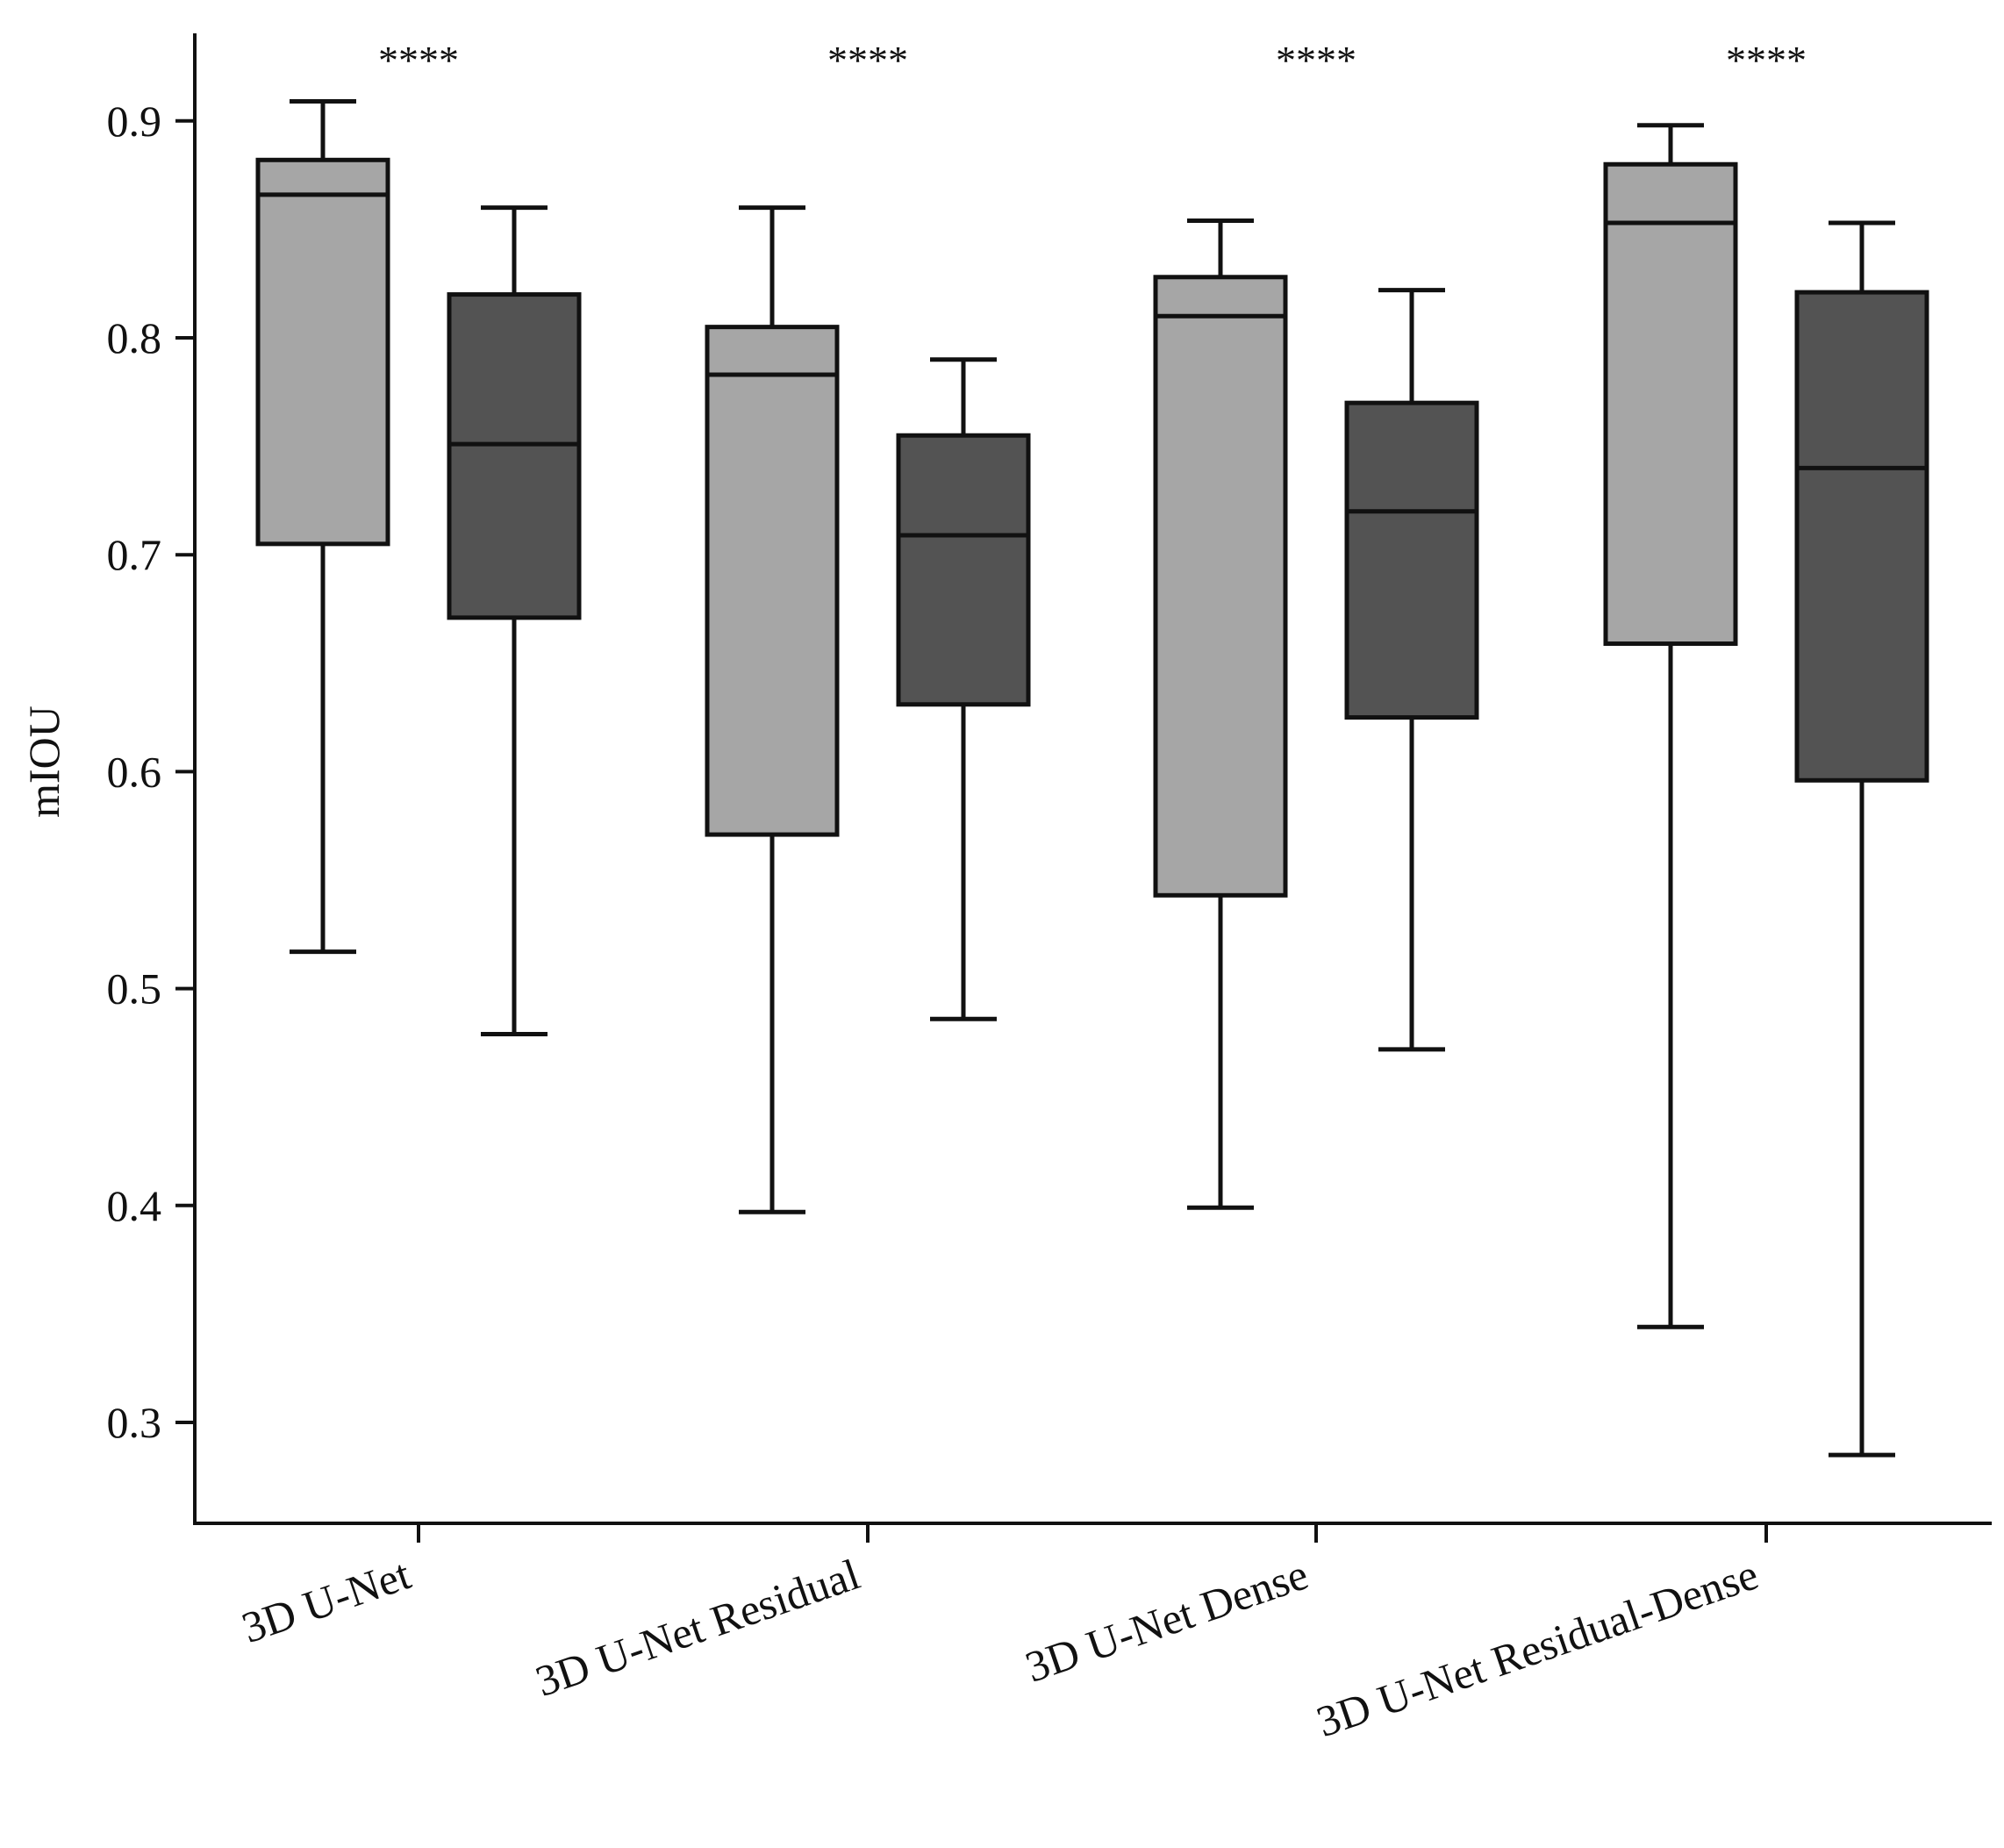  Describe the element at coordinates (697, 1627) in the screenshot. I see `x-category-label: 3D U-Net Residual` at that location.